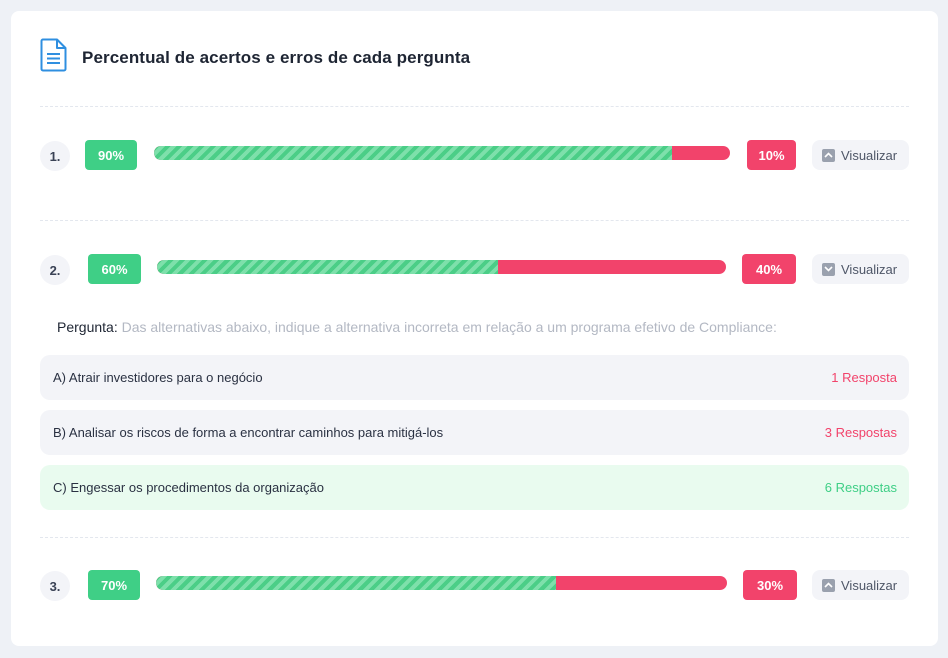 This screenshot has width=948, height=658. What do you see at coordinates (864, 377) in the screenshot?
I see `answer-count: 1 Resposta` at bounding box center [864, 377].